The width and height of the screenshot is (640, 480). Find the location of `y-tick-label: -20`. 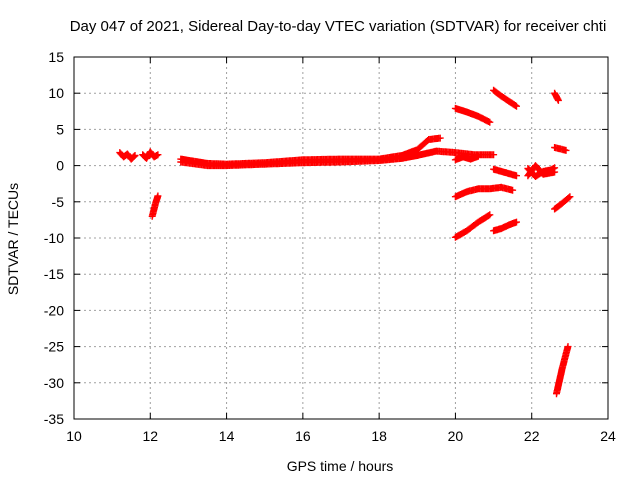

y-tick-label: -20 is located at coordinates (54, 310).